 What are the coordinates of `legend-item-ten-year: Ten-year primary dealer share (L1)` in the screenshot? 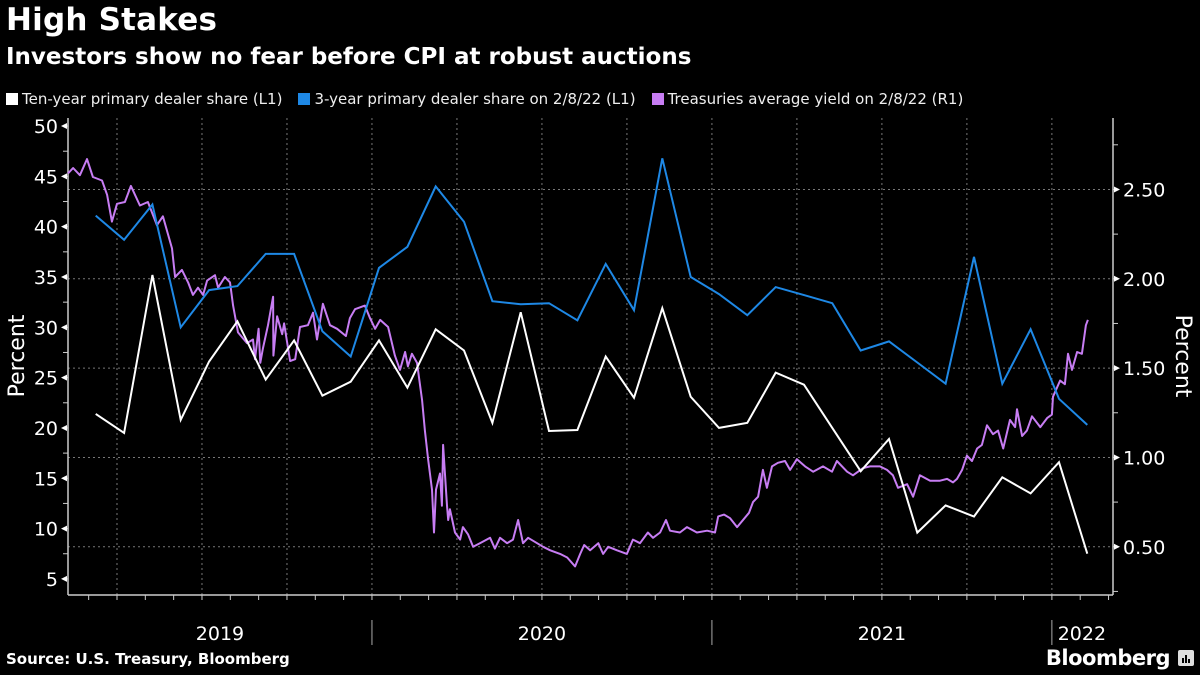 It's located at (144, 99).